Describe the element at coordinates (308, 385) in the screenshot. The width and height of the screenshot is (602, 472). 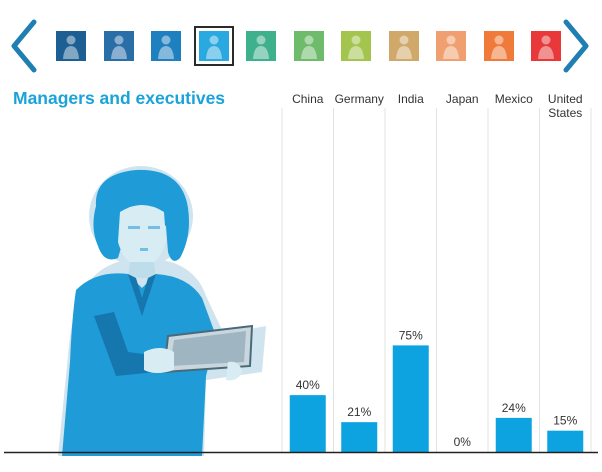
I see `value-label: 40%` at that location.